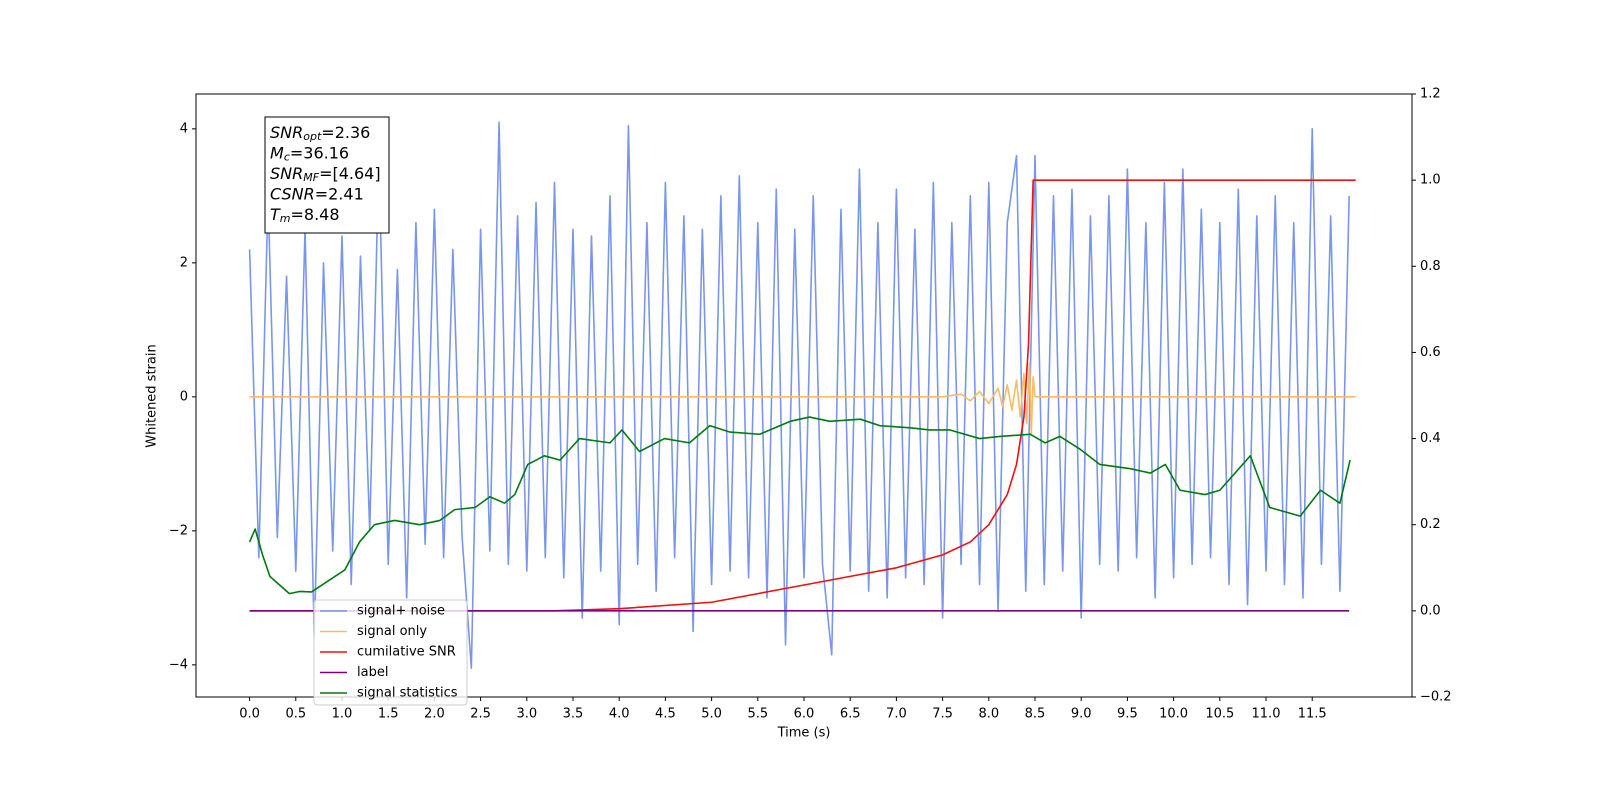  I want to click on legend-label: label, so click(372, 672).